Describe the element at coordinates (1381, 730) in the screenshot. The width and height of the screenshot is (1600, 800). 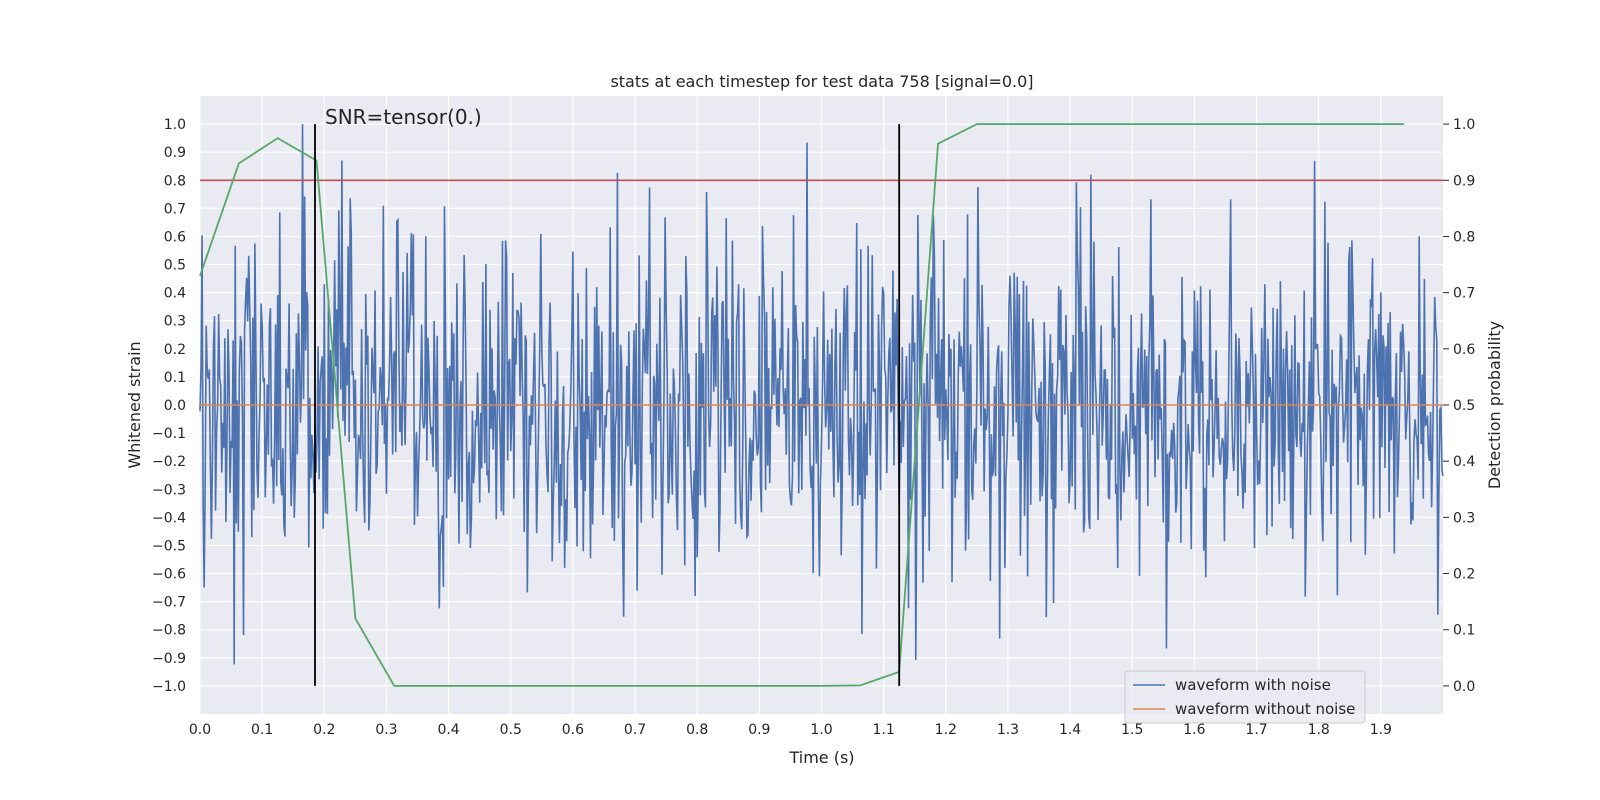
I see `x-tick-label: 1.9` at that location.